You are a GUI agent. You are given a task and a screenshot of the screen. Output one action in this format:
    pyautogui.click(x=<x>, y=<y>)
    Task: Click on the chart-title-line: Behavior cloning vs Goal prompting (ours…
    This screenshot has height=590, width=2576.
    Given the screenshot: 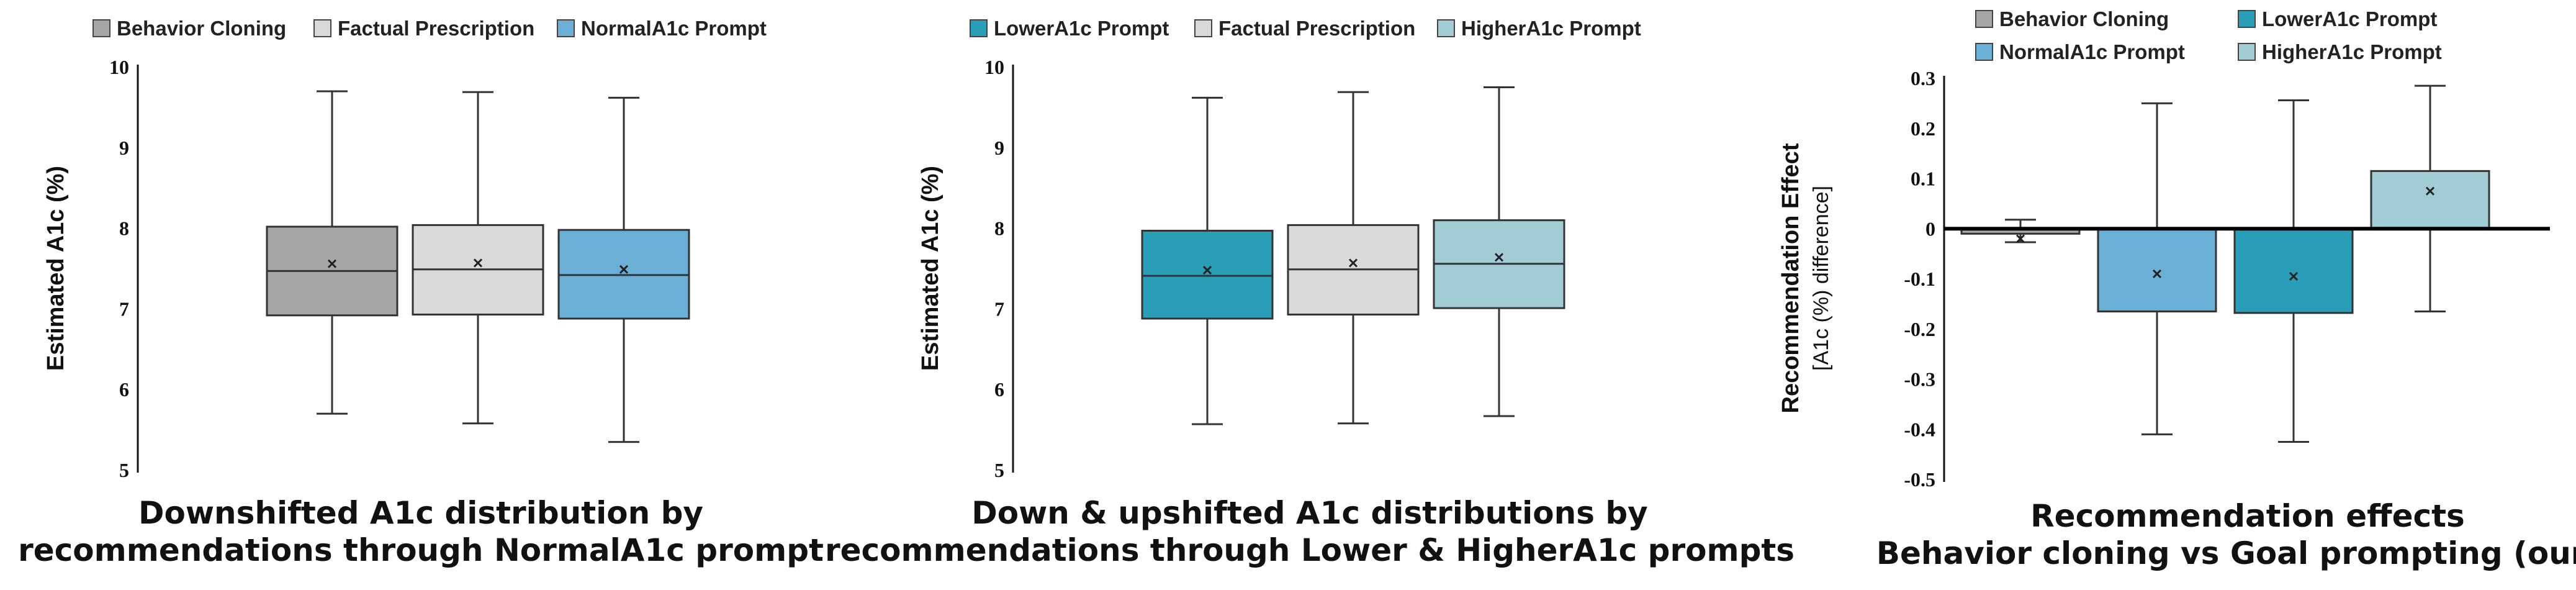 What is the action you would take?
    pyautogui.click(x=2226, y=553)
    